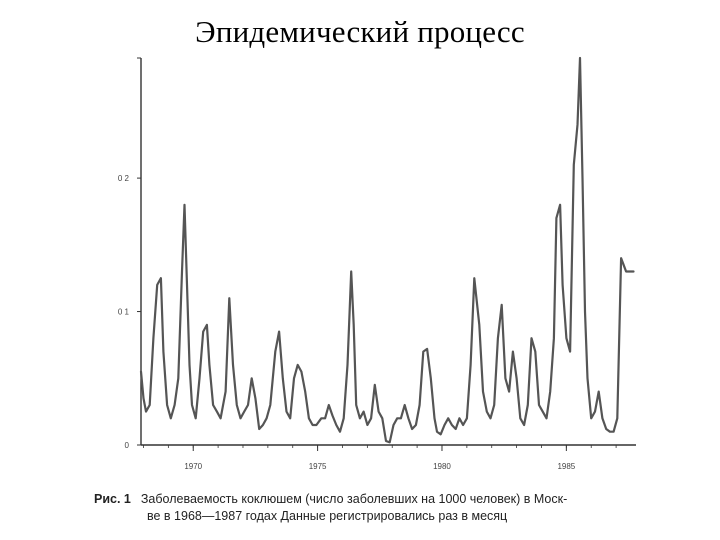 This screenshot has width=720, height=540. What do you see at coordinates (566, 466) in the screenshot?
I see `x-tick-label: 1985` at bounding box center [566, 466].